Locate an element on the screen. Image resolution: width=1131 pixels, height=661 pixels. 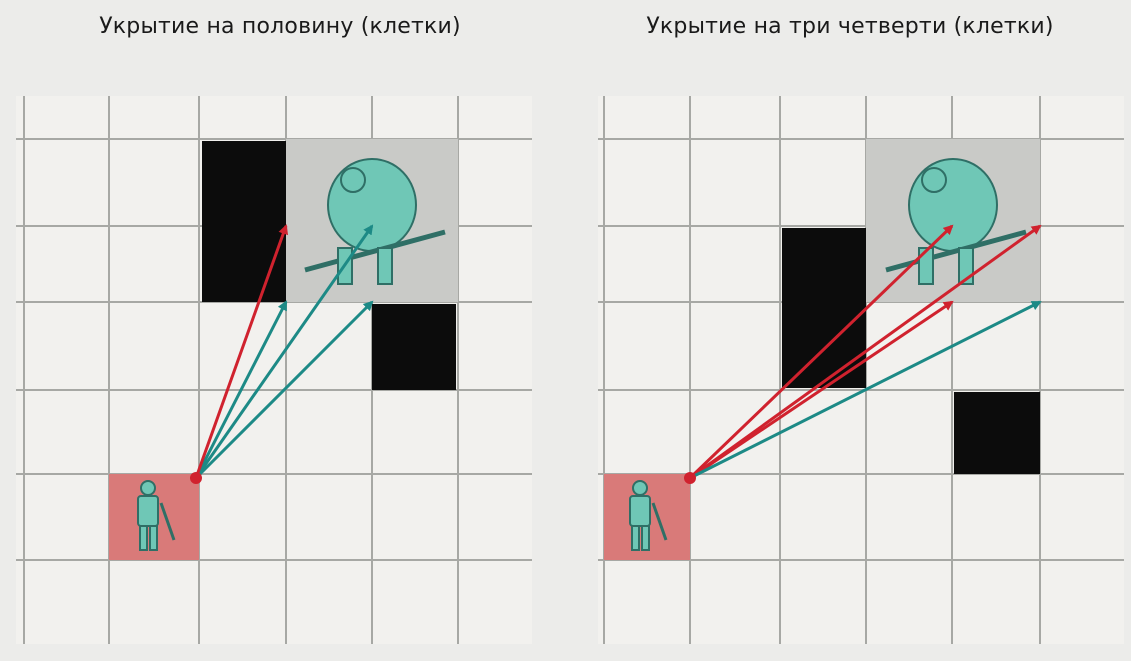
panel-title-half-cover: Укрытие на половину (клетки) is located at coordinates (280, 26).